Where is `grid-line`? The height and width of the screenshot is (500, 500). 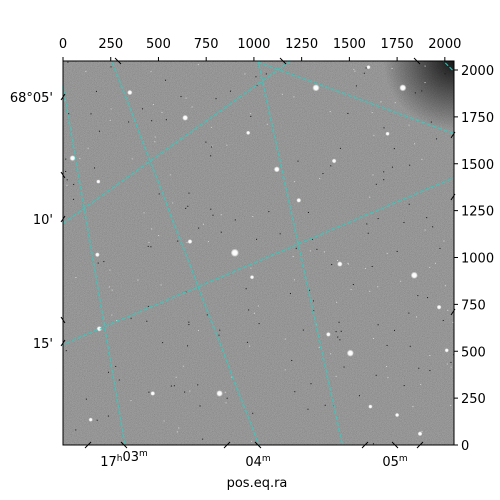
grid-line is located at coordinates (94, 263).